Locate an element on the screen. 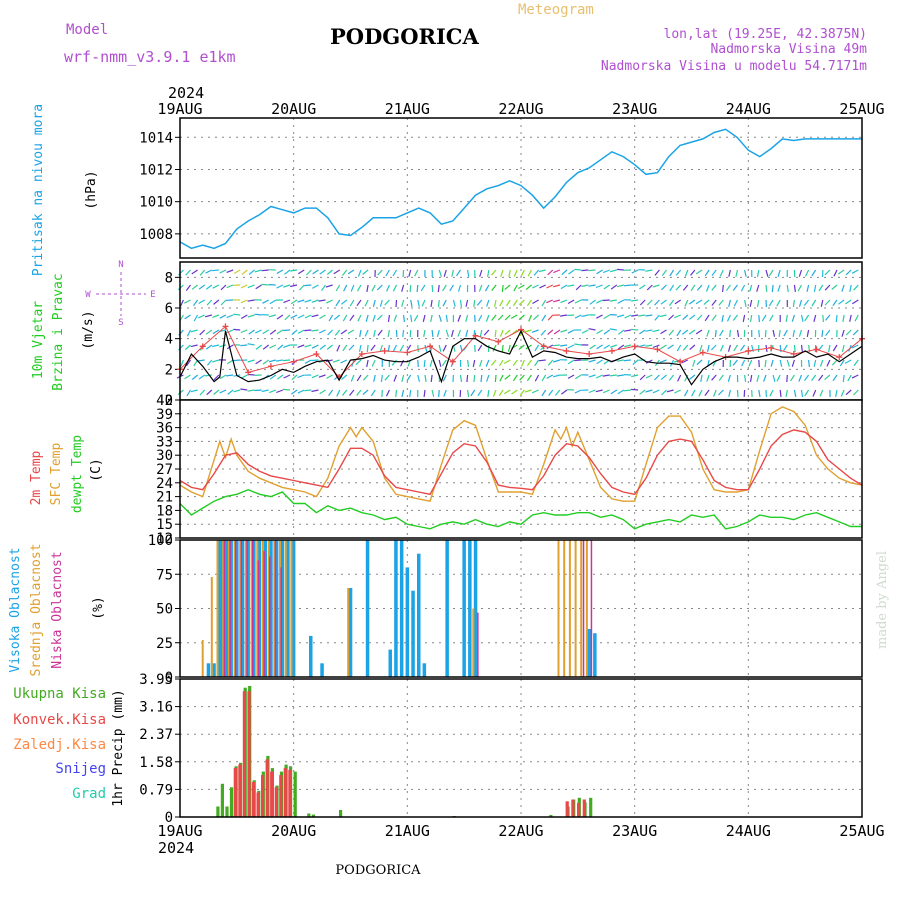 The height and width of the screenshot is (900, 900). temp-ylabel-2: SFC Temp is located at coordinates (56, 474).